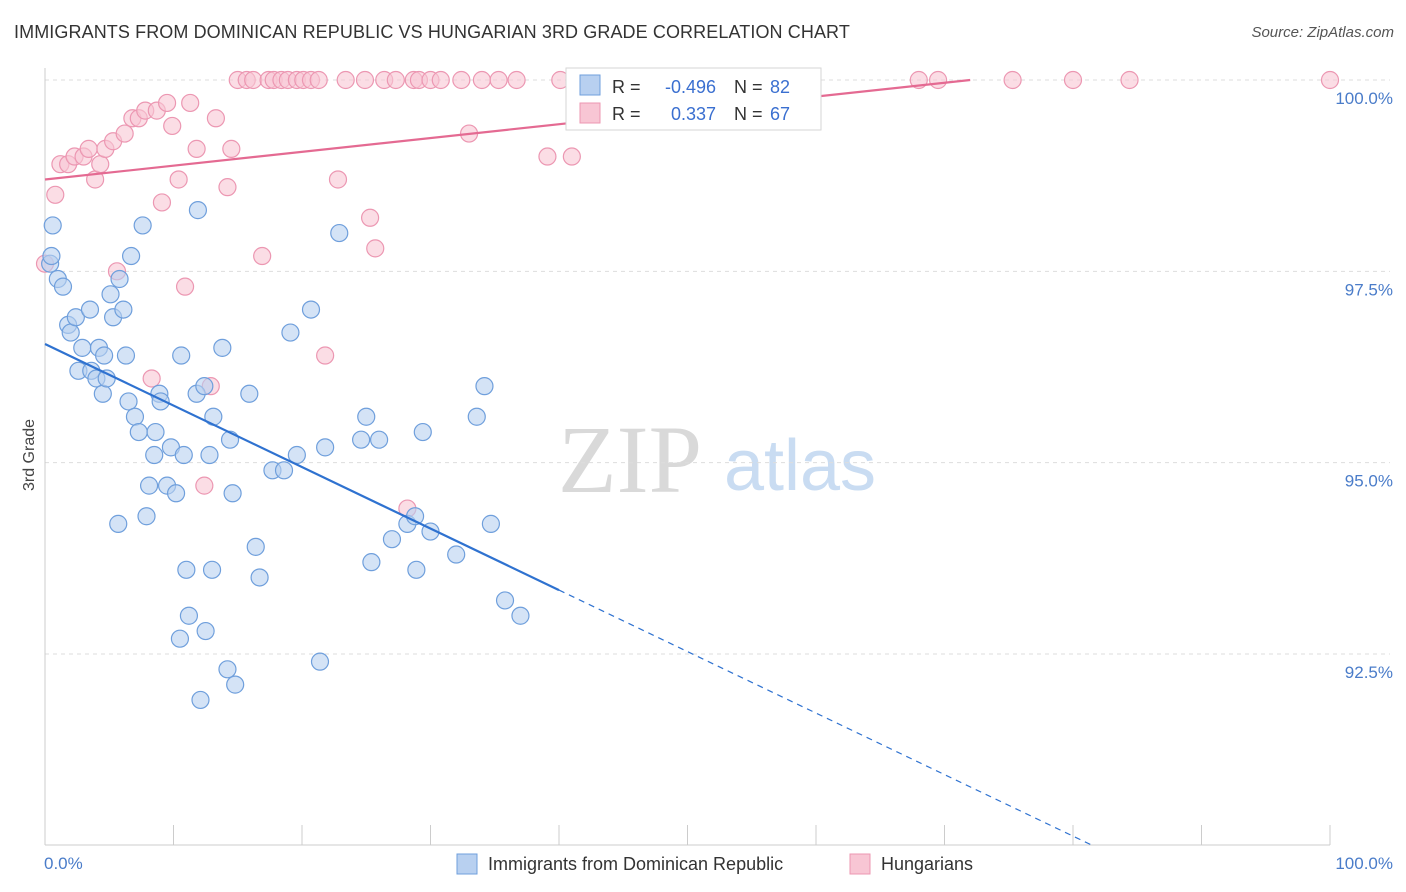 Image resolution: width=1406 pixels, height=892 pixels. I want to click on dominican-trend-solid, so click(302, 467).